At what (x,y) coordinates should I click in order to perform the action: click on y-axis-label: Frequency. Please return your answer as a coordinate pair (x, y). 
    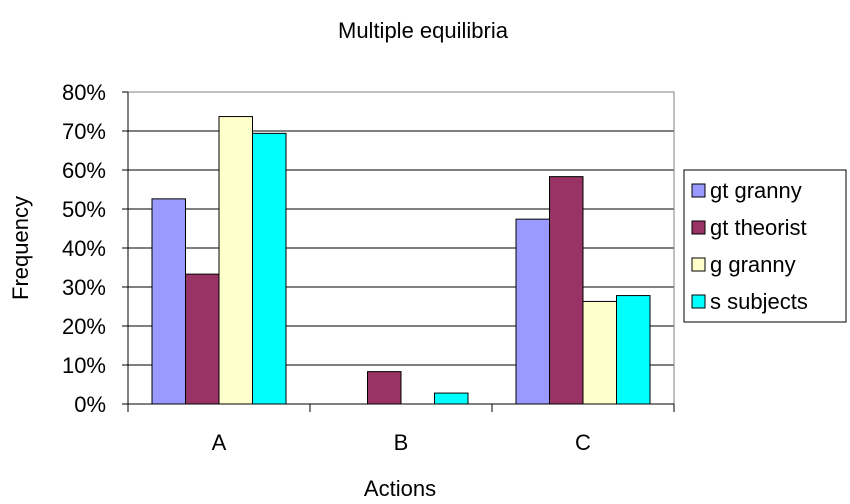
    Looking at the image, I should click on (20, 248).